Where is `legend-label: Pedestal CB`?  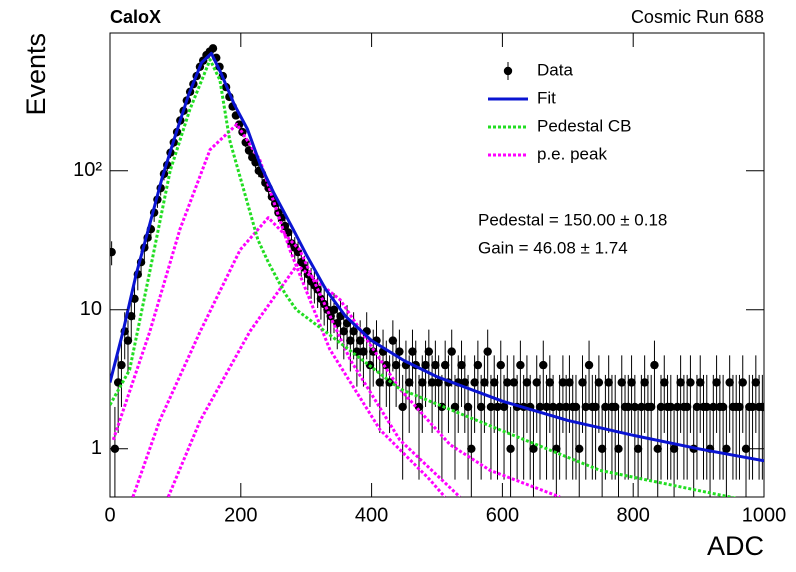 legend-label: Pedestal CB is located at coordinates (584, 125).